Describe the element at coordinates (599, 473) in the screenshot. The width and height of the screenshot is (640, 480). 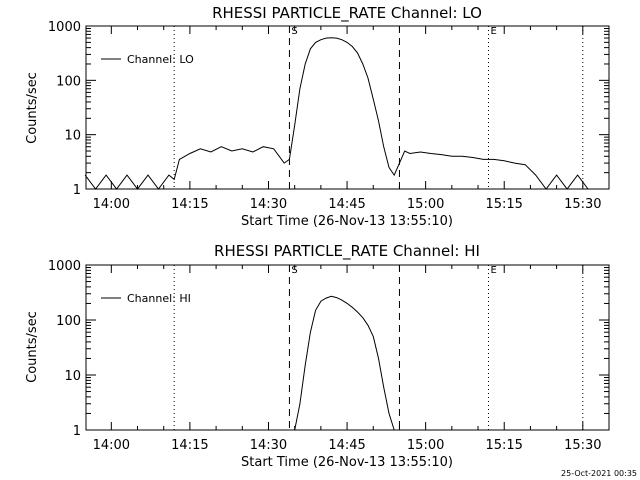
I see `footer-timestamp: 25-Oct-2021 00:35` at that location.